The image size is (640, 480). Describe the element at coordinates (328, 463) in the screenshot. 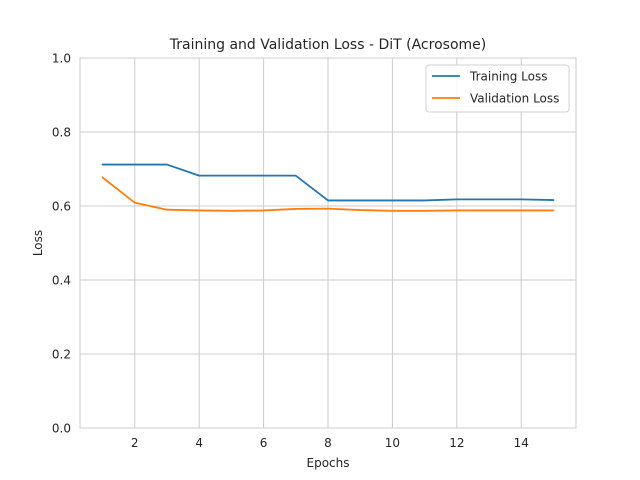

I see `x-axis-label: Epochs` at that location.